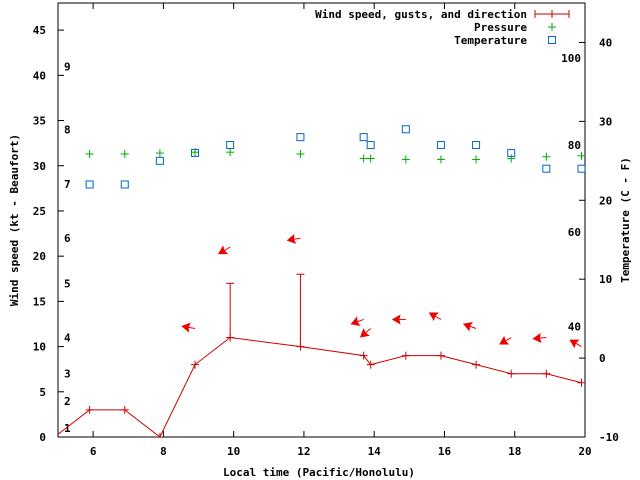 This screenshot has height=480, width=640. Describe the element at coordinates (39, 301) in the screenshot. I see `y-tick-label: 15` at that location.